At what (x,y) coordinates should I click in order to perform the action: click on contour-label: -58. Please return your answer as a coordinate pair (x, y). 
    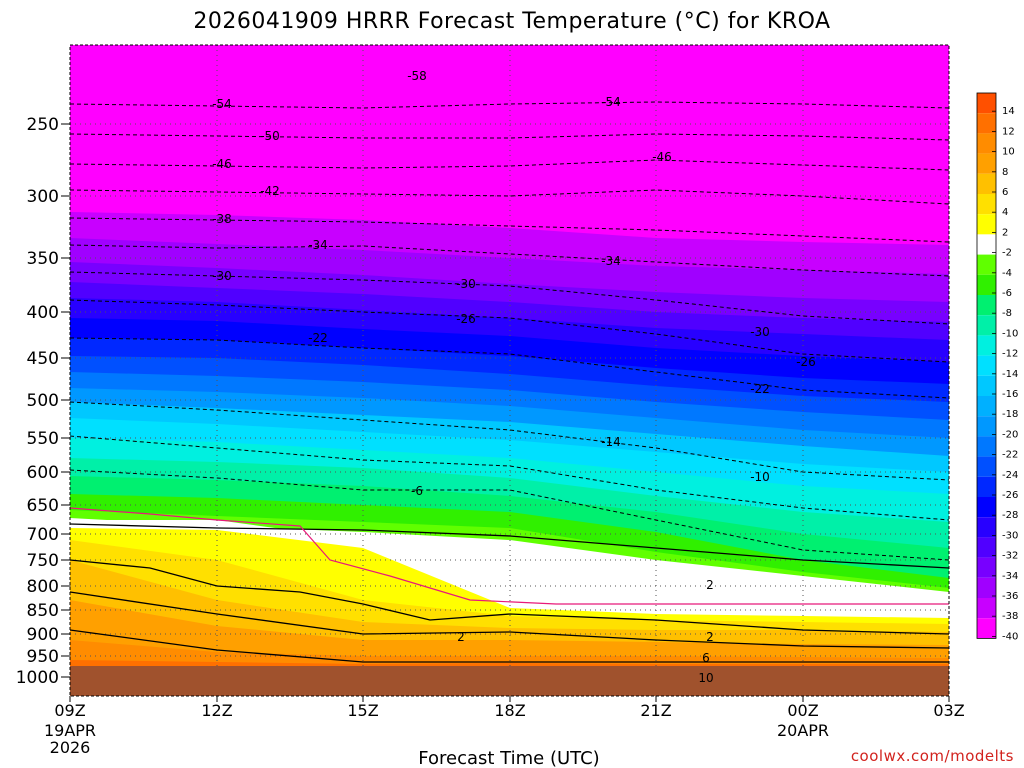
    Looking at the image, I should click on (417, 76).